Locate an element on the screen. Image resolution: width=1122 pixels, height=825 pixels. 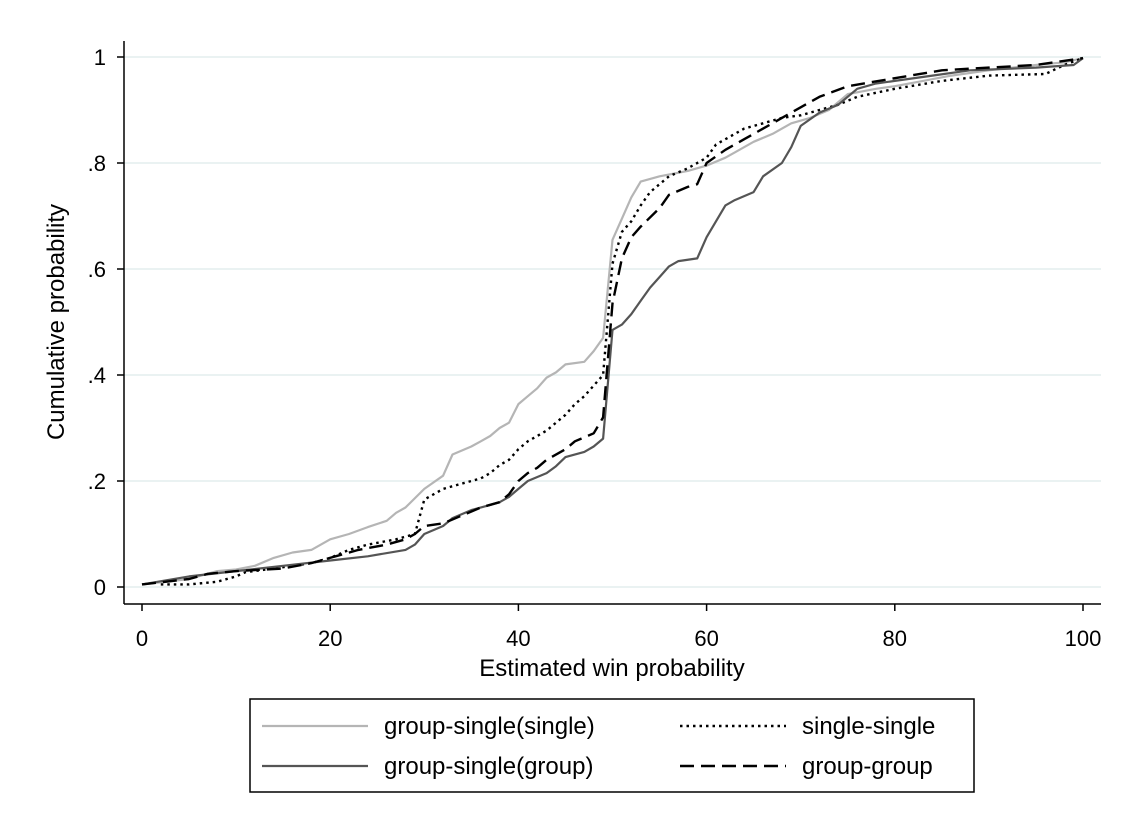
y-tick-label: 1 is located at coordinates (100, 57).